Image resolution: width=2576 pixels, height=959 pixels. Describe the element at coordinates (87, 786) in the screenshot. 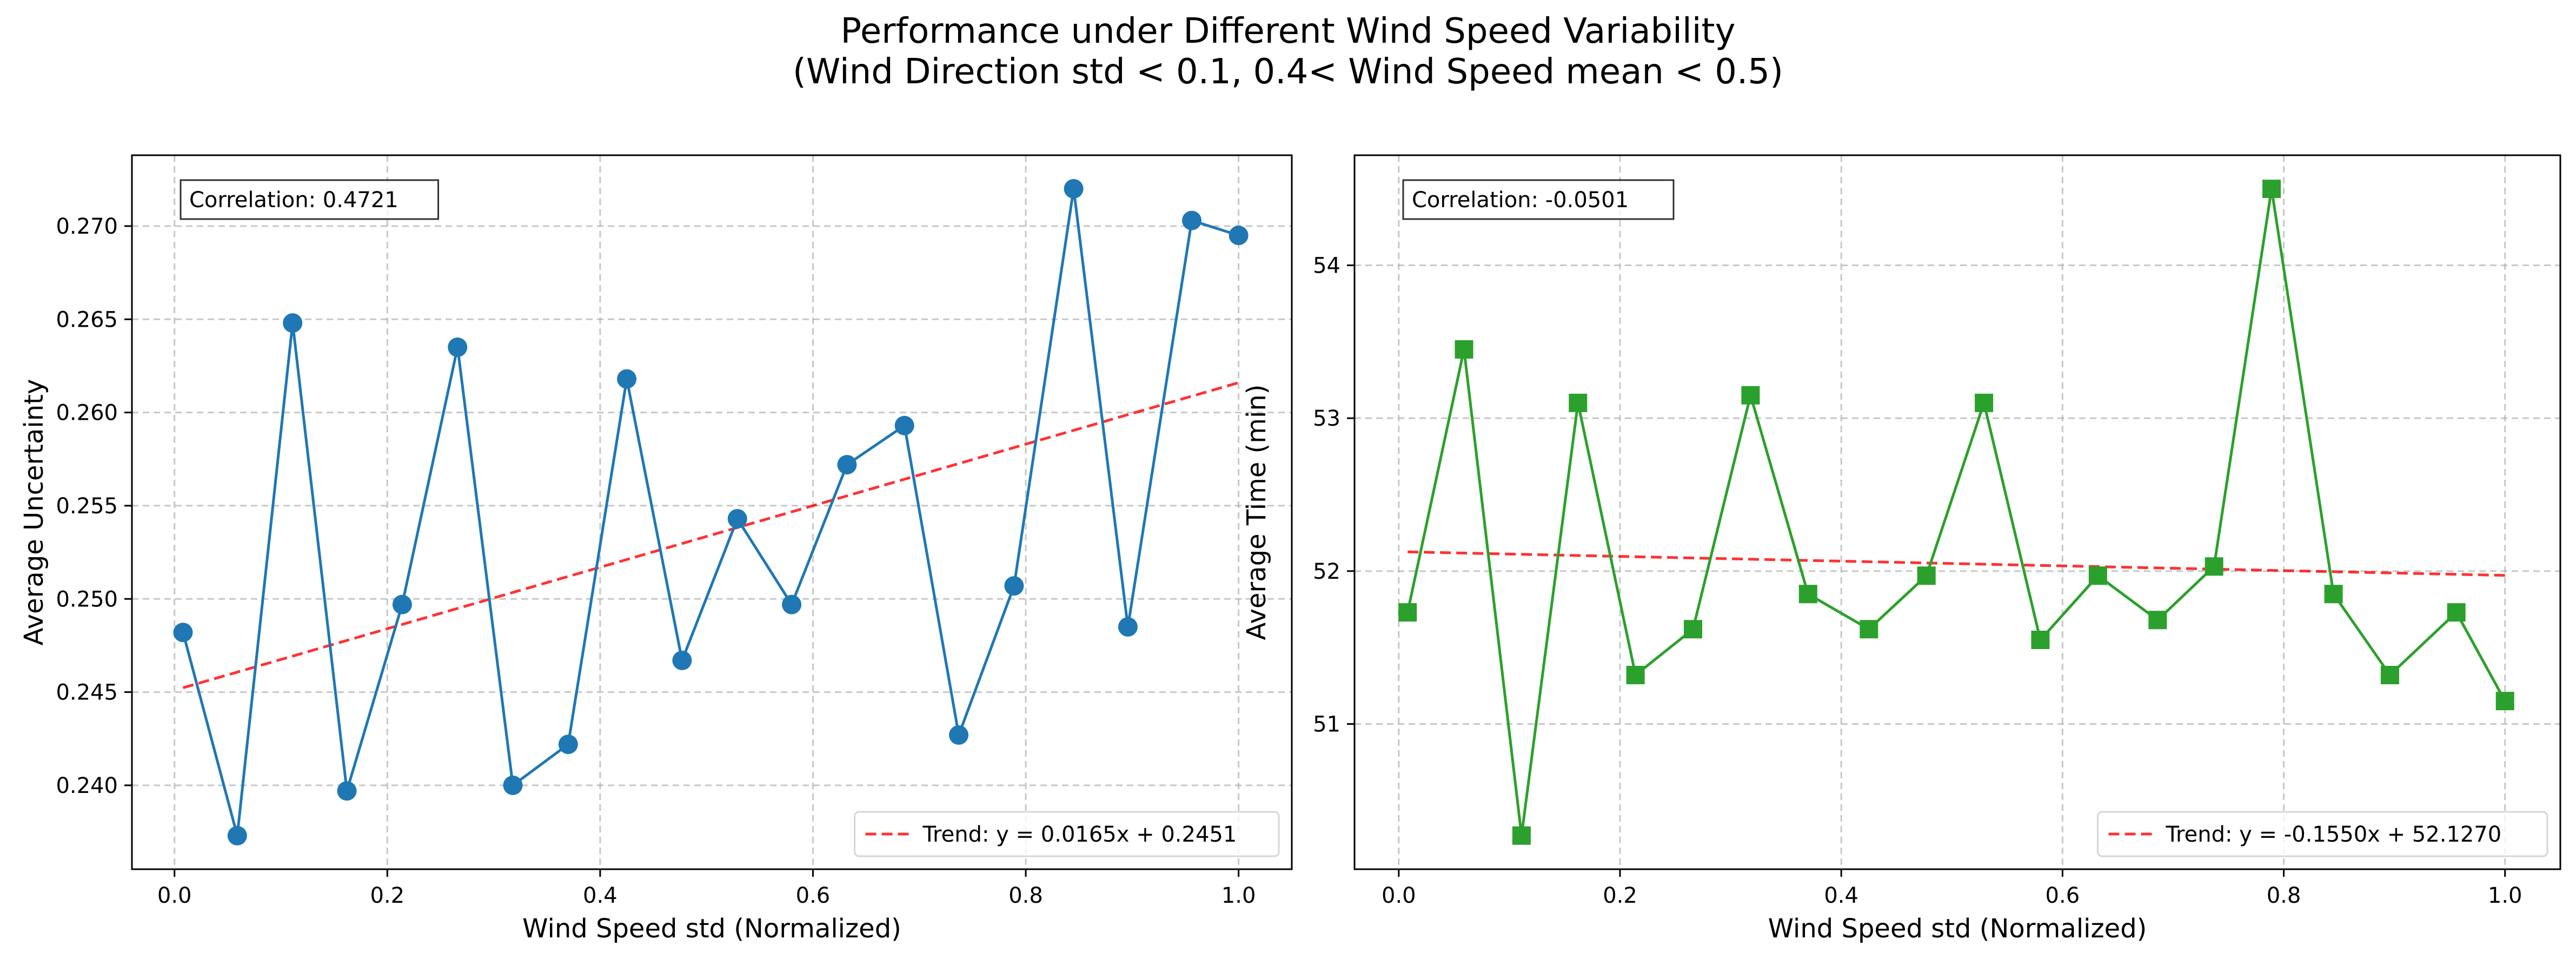

I see `y-tick-label: 0.240` at that location.